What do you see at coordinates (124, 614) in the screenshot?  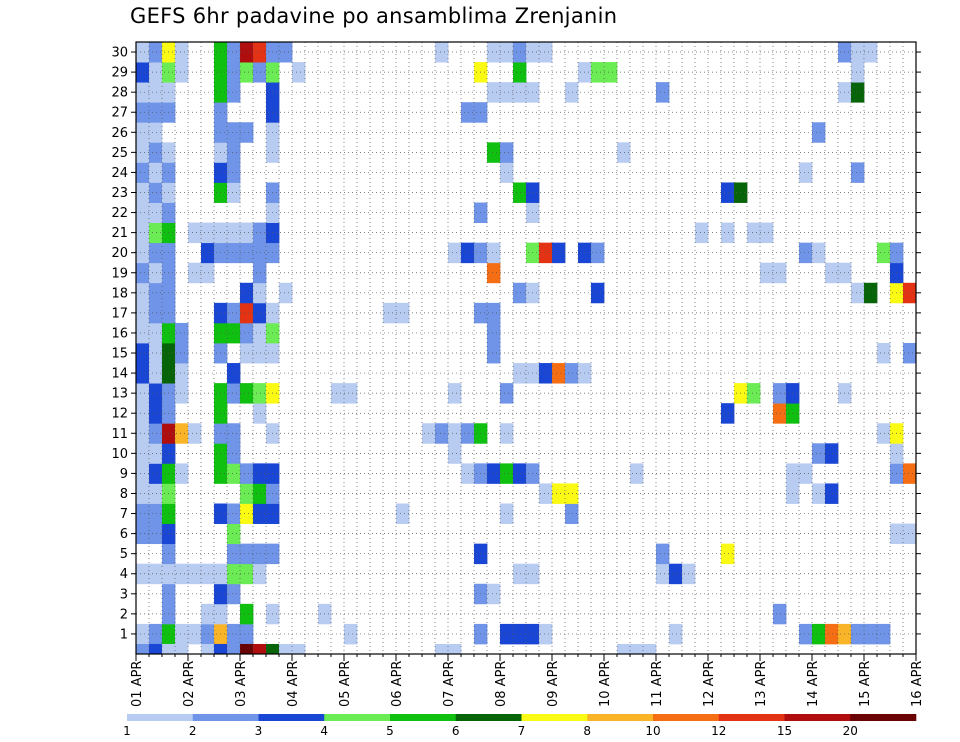 I see `y-tick-label: 2` at bounding box center [124, 614].